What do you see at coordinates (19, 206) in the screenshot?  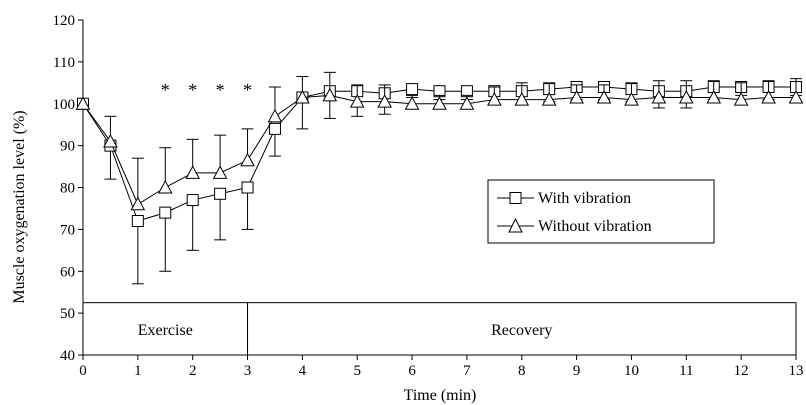 I see `y-axis-label: Muscle oxygenation level (%)` at bounding box center [19, 206].